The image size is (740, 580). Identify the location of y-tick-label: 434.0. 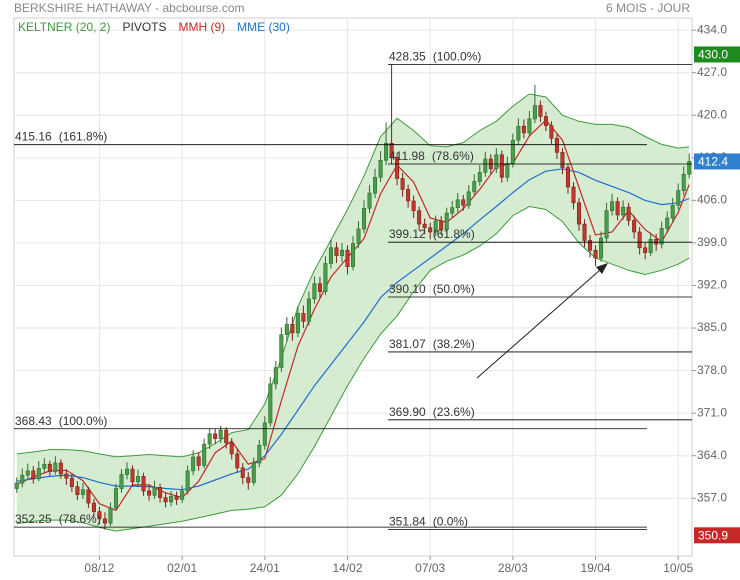
(712, 29).